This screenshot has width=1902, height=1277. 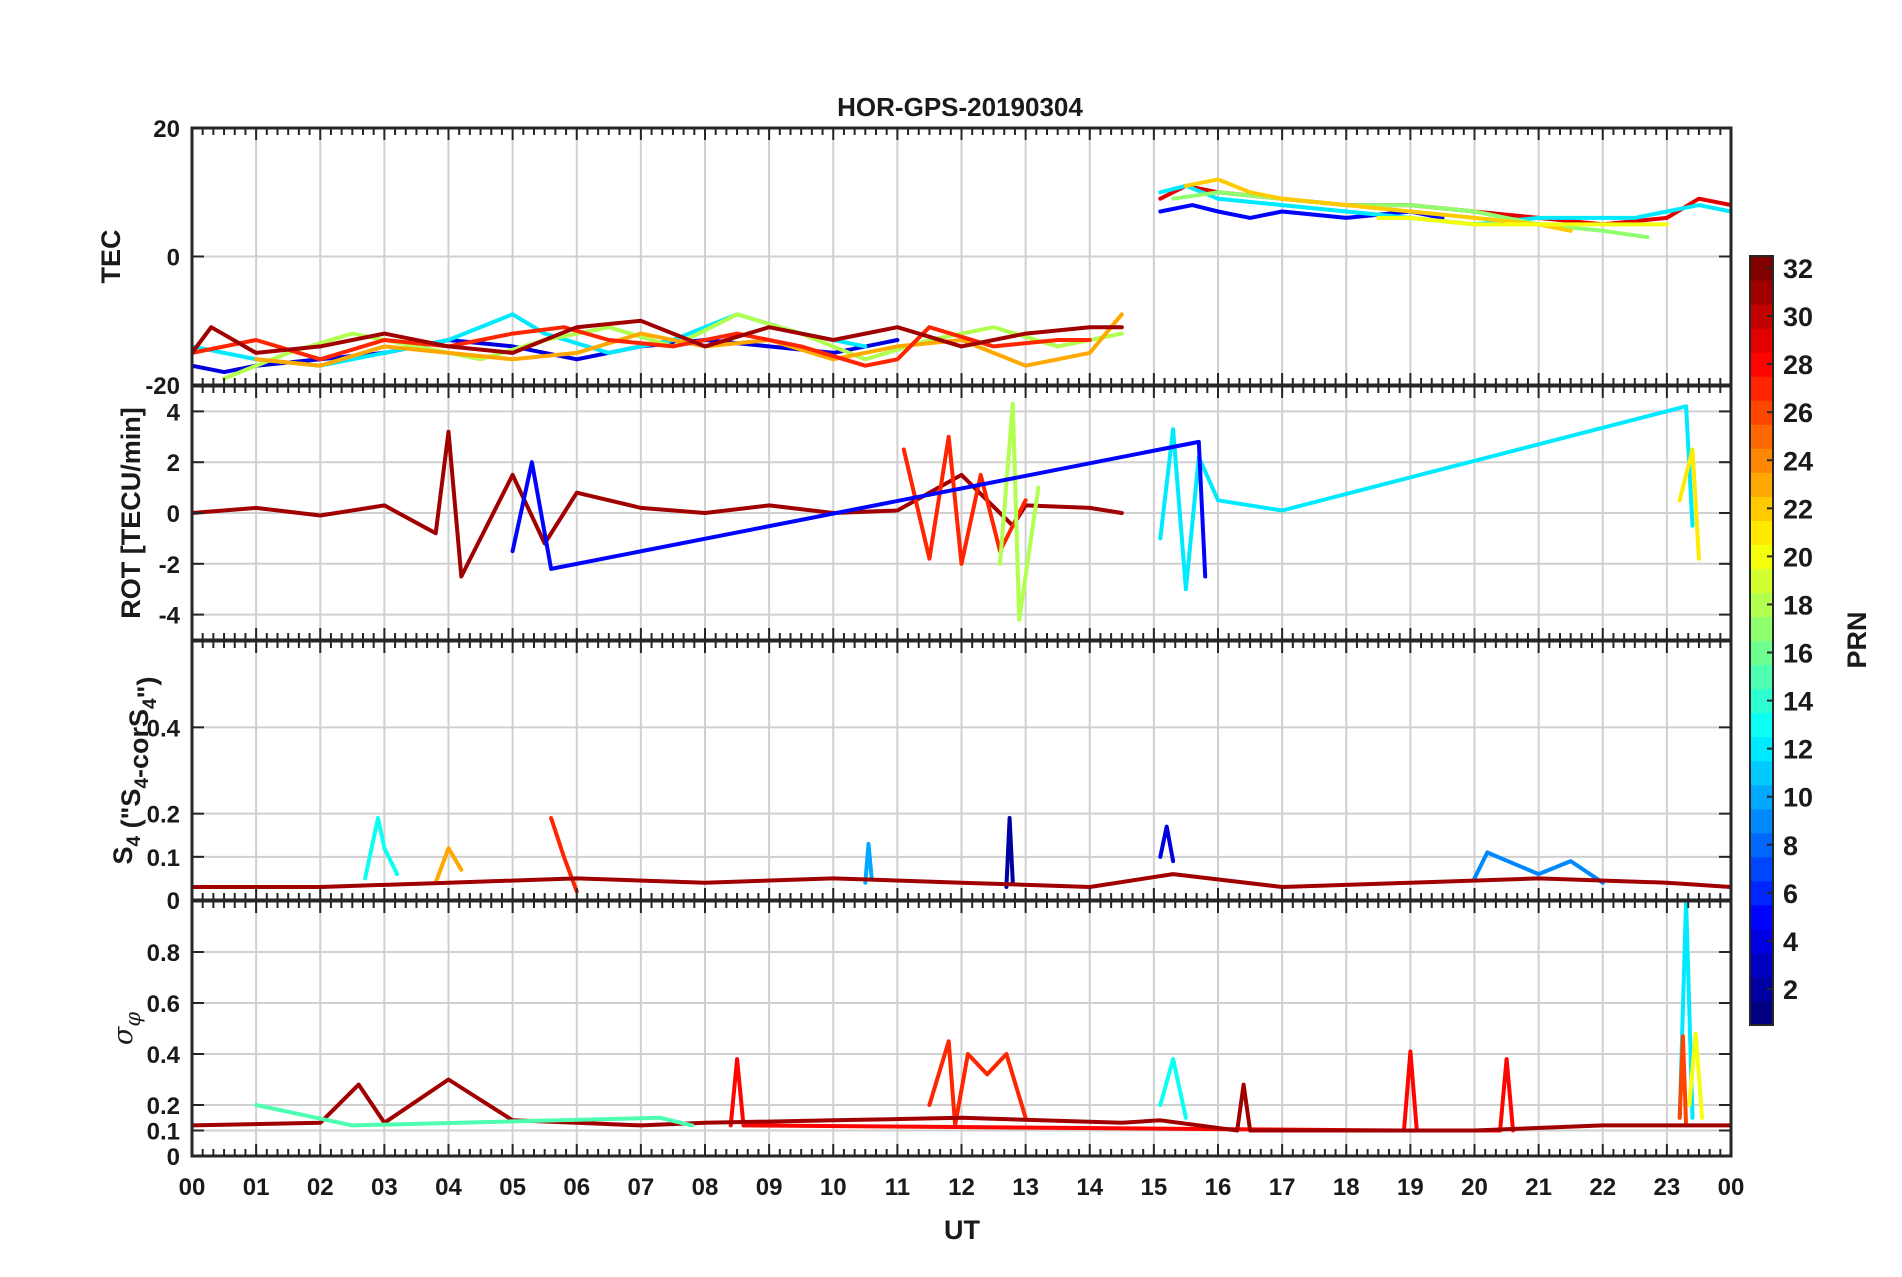 I want to click on y-tick-label: 0.6, so click(x=163, y=1004).